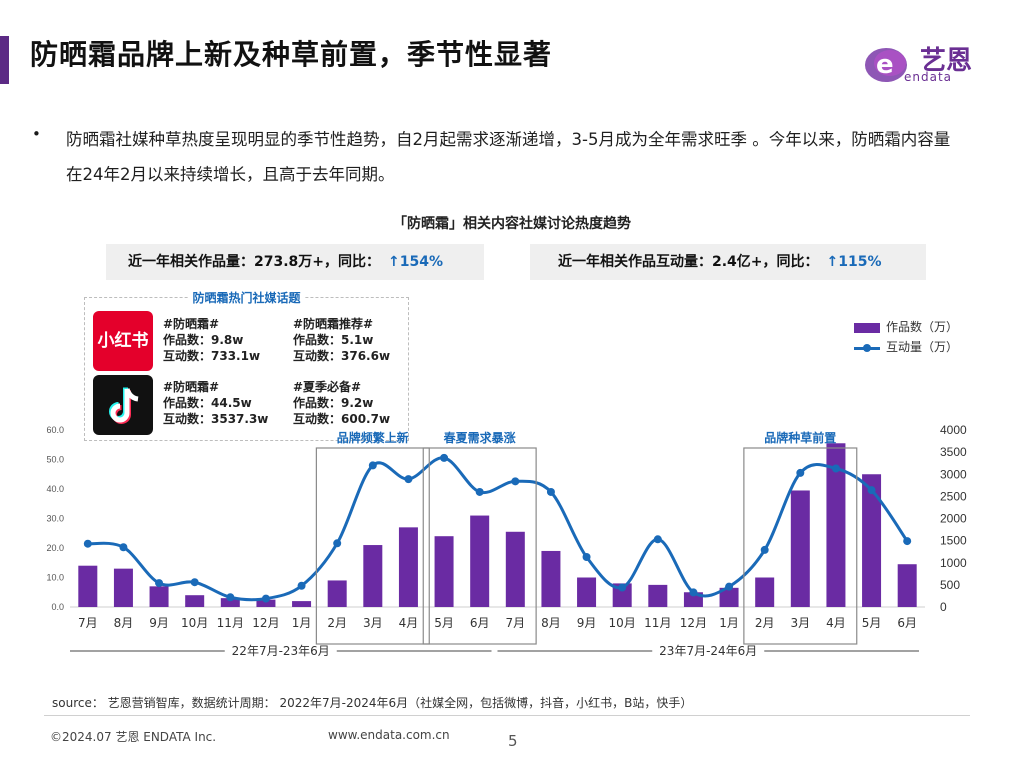 The height and width of the screenshot is (768, 1024). Describe the element at coordinates (950, 585) in the screenshot. I see `y-right-tick-label: 500` at that location.